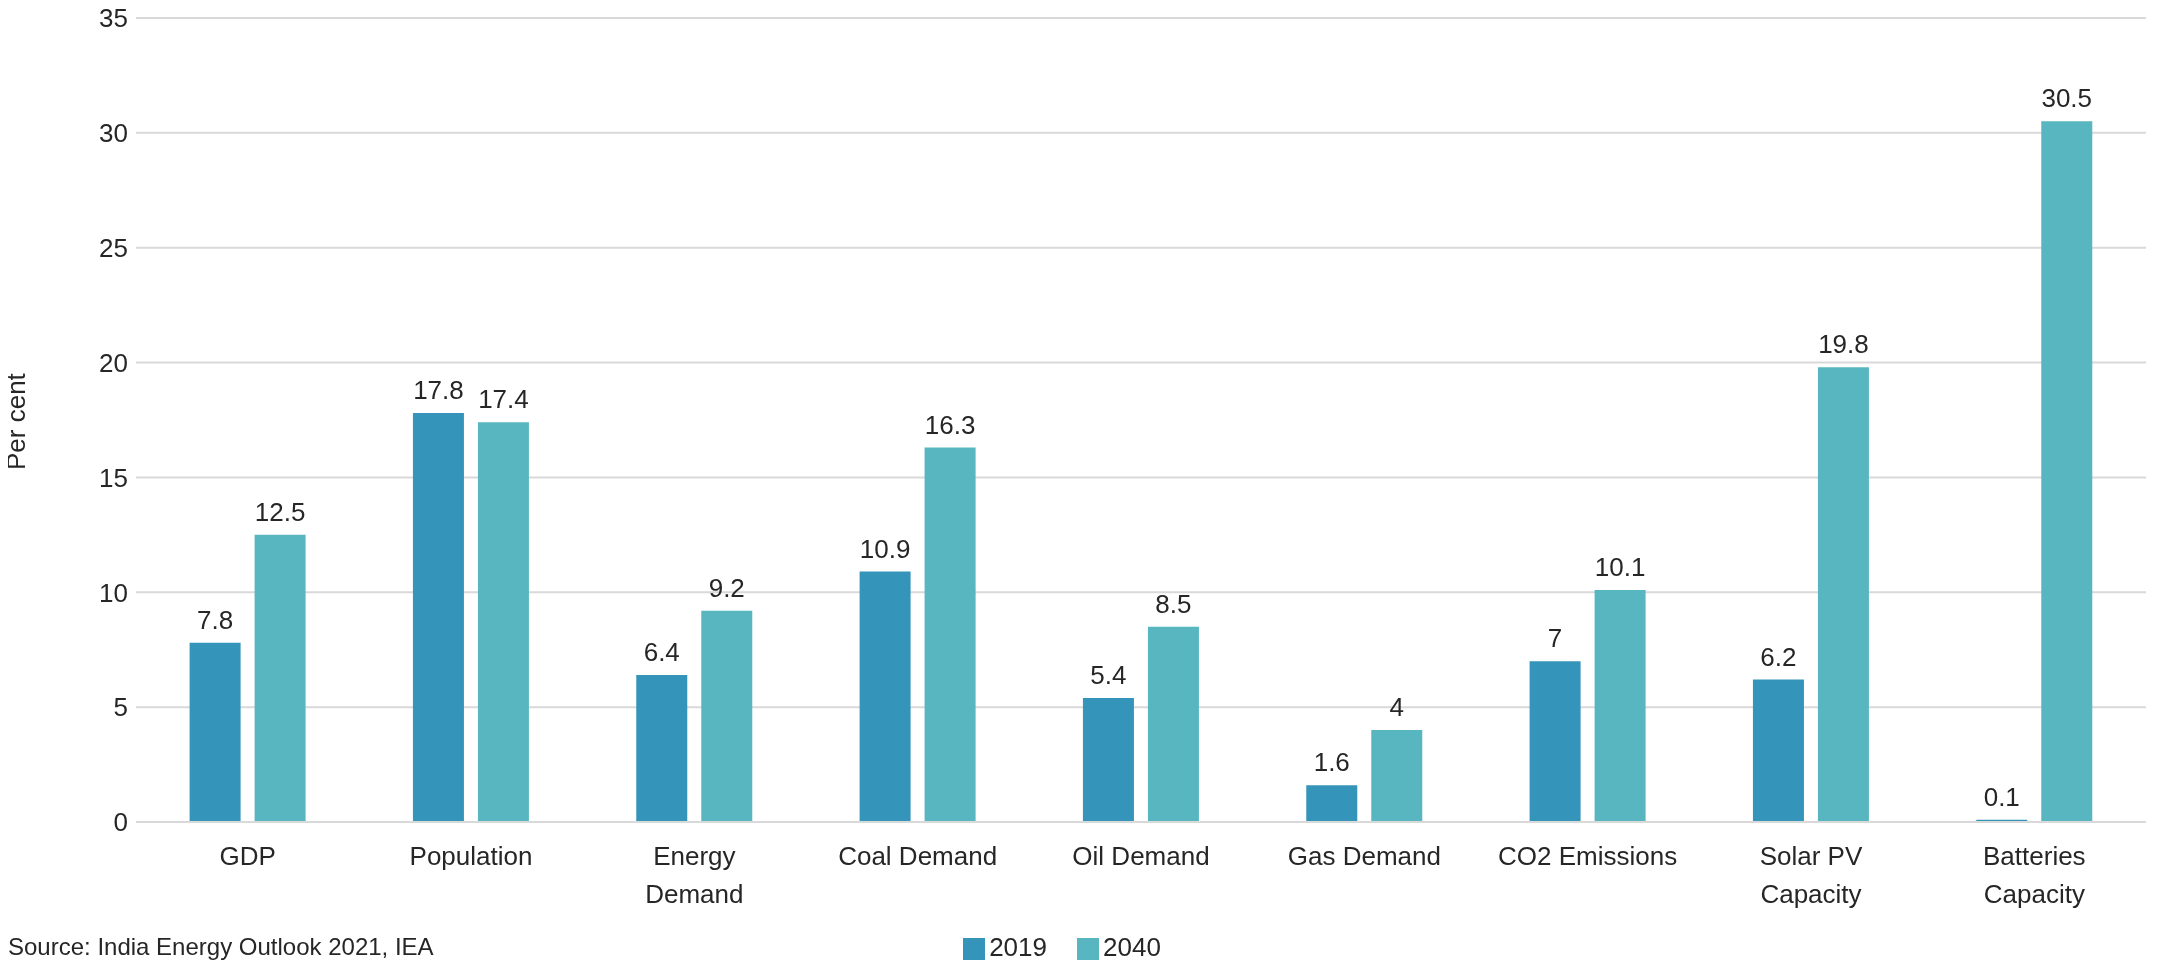  What do you see at coordinates (1132, 947) in the screenshot?
I see `legend-label: 2040` at bounding box center [1132, 947].